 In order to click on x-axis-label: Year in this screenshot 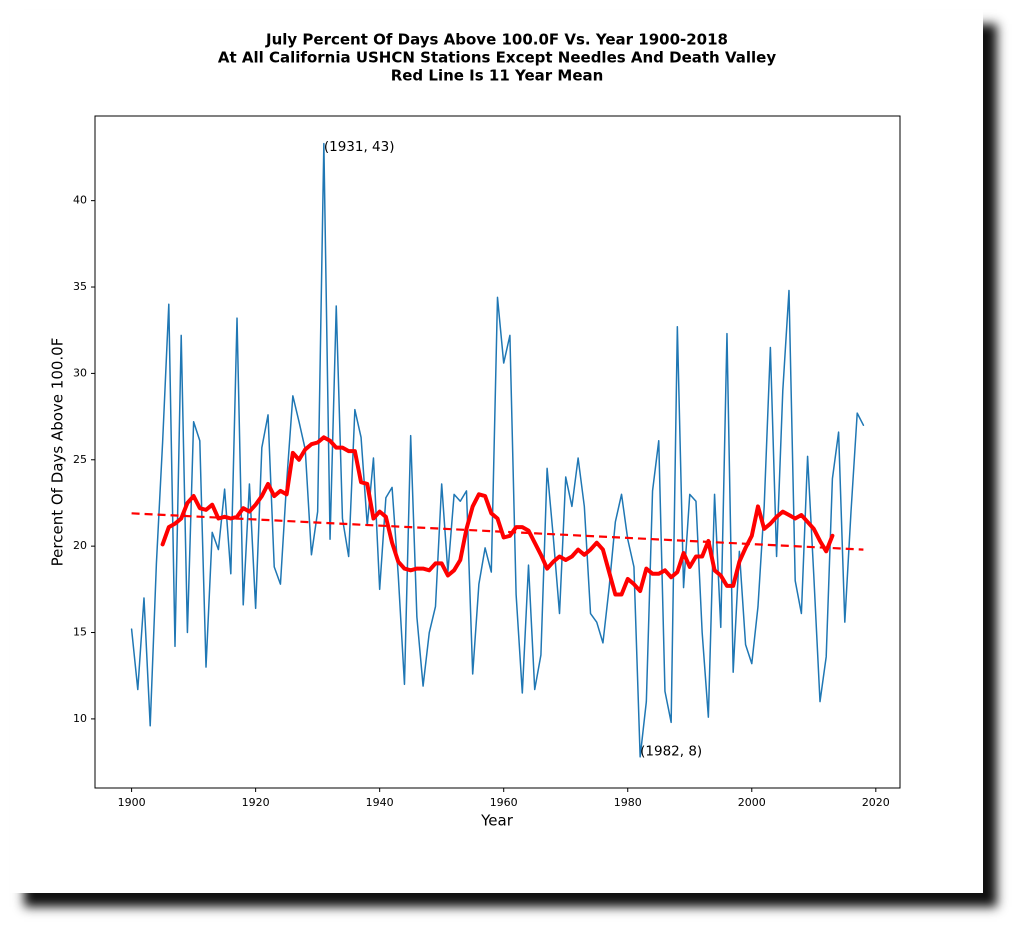, I will do `click(497, 821)`.